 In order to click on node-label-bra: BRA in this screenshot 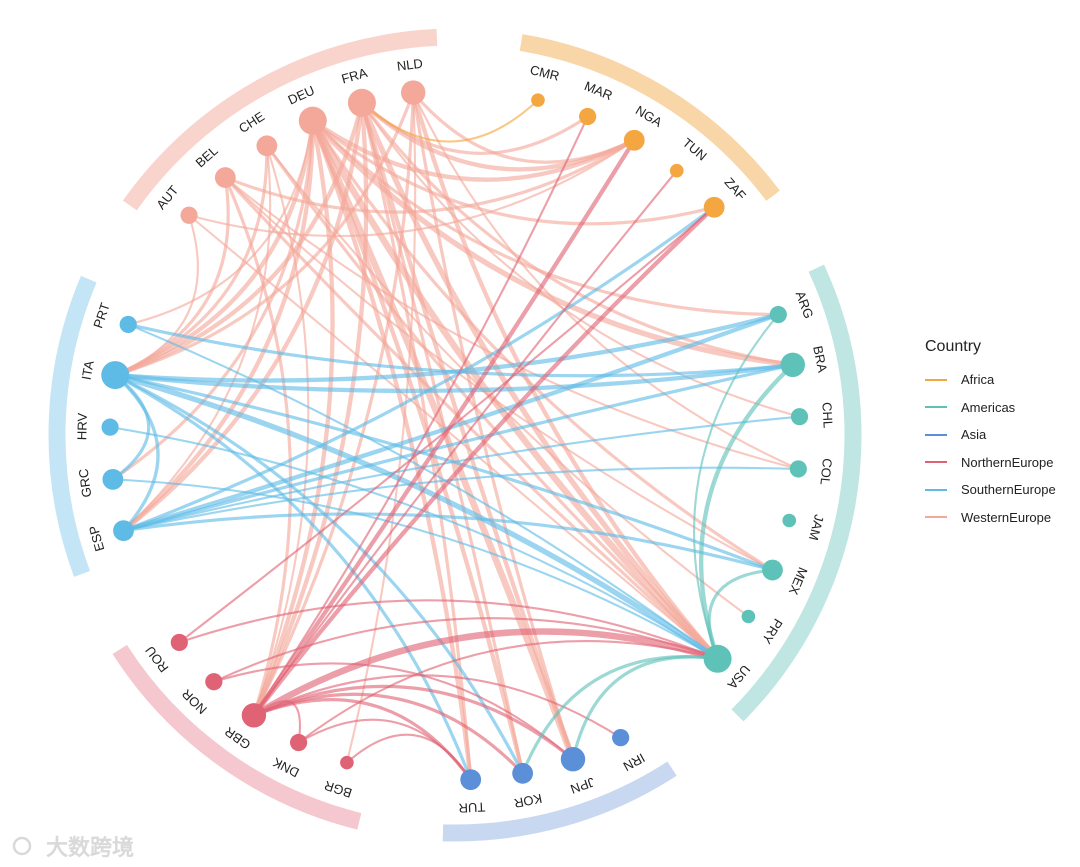, I will do `click(820, 359)`.